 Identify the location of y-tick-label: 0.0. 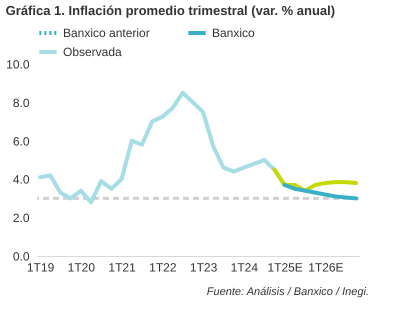
(21, 257).